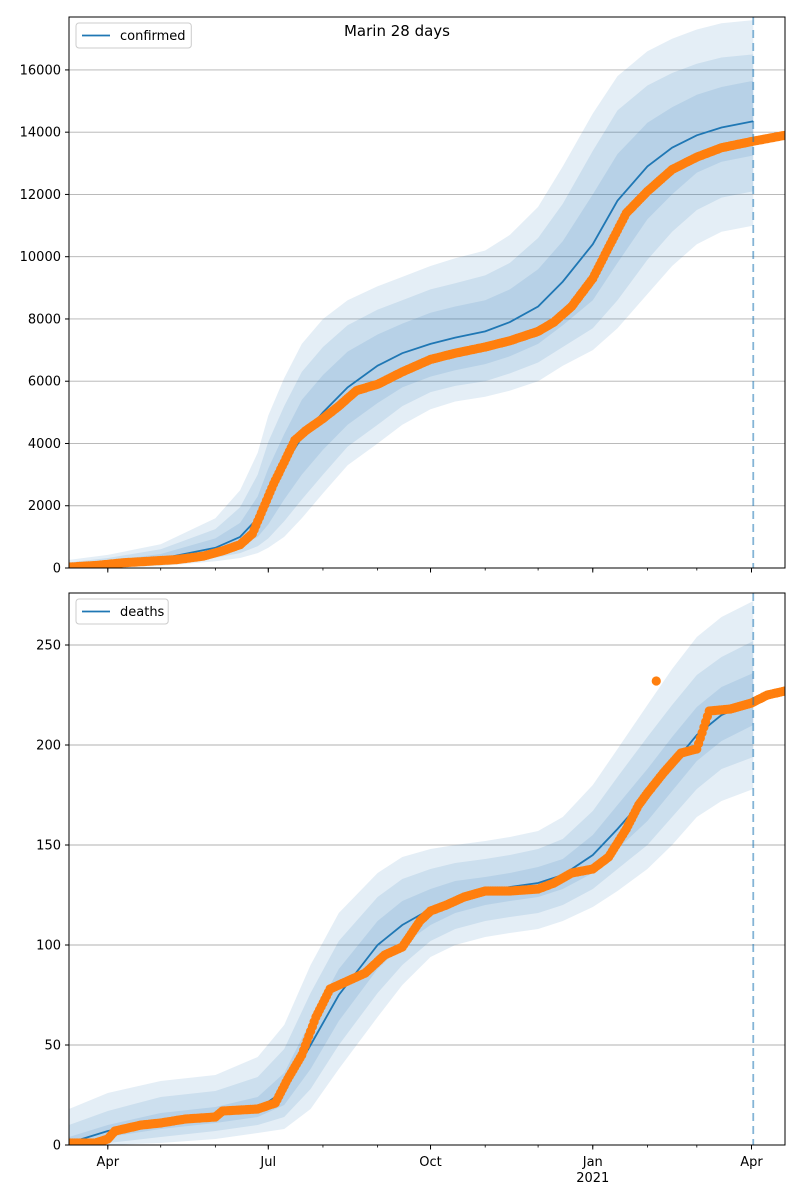 The width and height of the screenshot is (800, 1200). What do you see at coordinates (48, 646) in the screenshot?
I see `y-tick-label: 250` at bounding box center [48, 646].